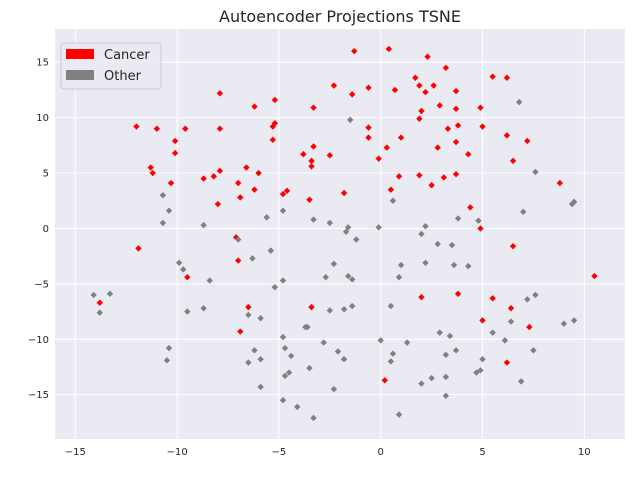 The image size is (640, 480). Describe the element at coordinates (80, 75) in the screenshot. I see `legend-swatch-other` at that location.